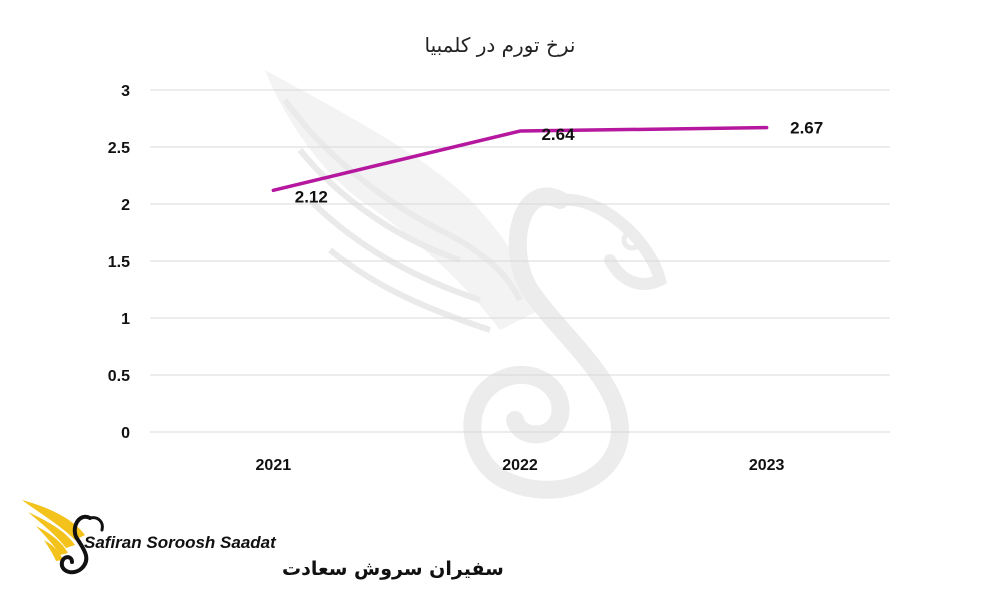 Image resolution: width=1000 pixels, height=600 pixels. I want to click on y-tick-label: 1, so click(125, 319).